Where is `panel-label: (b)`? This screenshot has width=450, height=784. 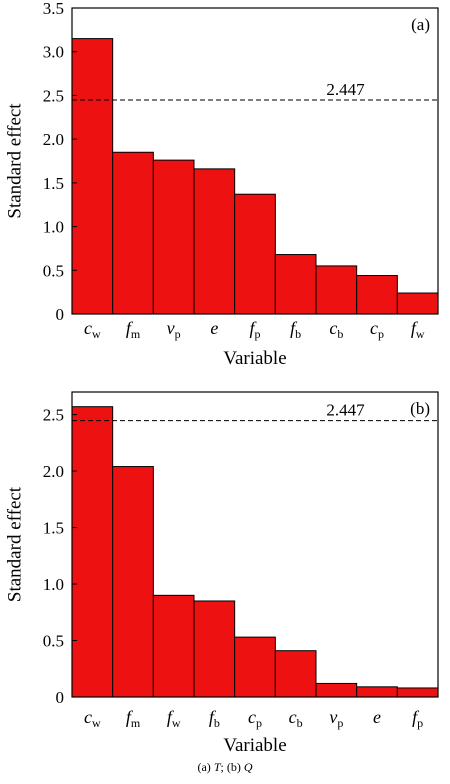
panel-label: (b) is located at coordinates (420, 408).